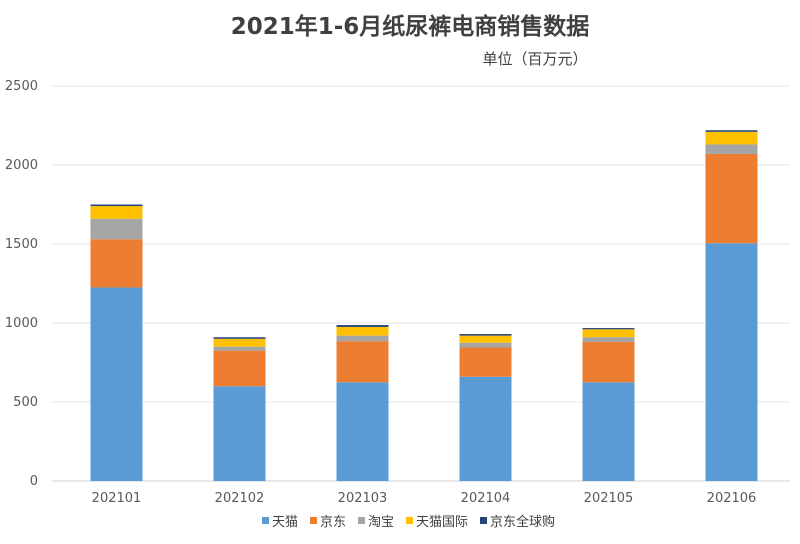 This screenshot has width=800, height=544. I want to click on x-axis: 202101 202102 202103 202104 202105 202106, so click(424, 498).